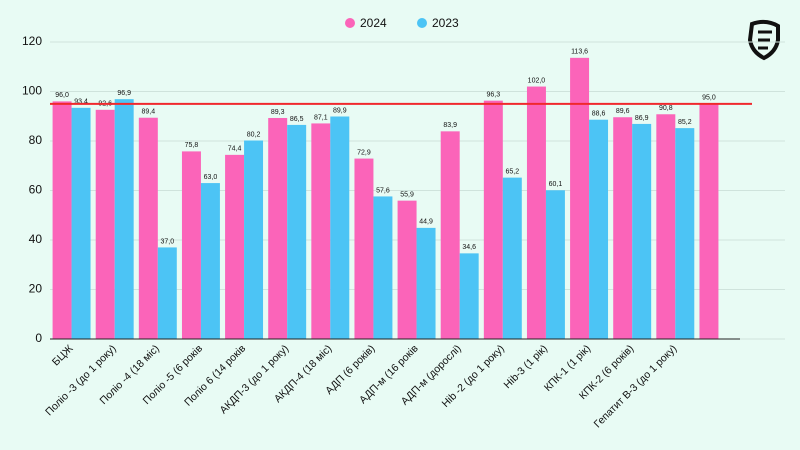 The height and width of the screenshot is (450, 800). I want to click on value-label: 57,6, so click(383, 190).